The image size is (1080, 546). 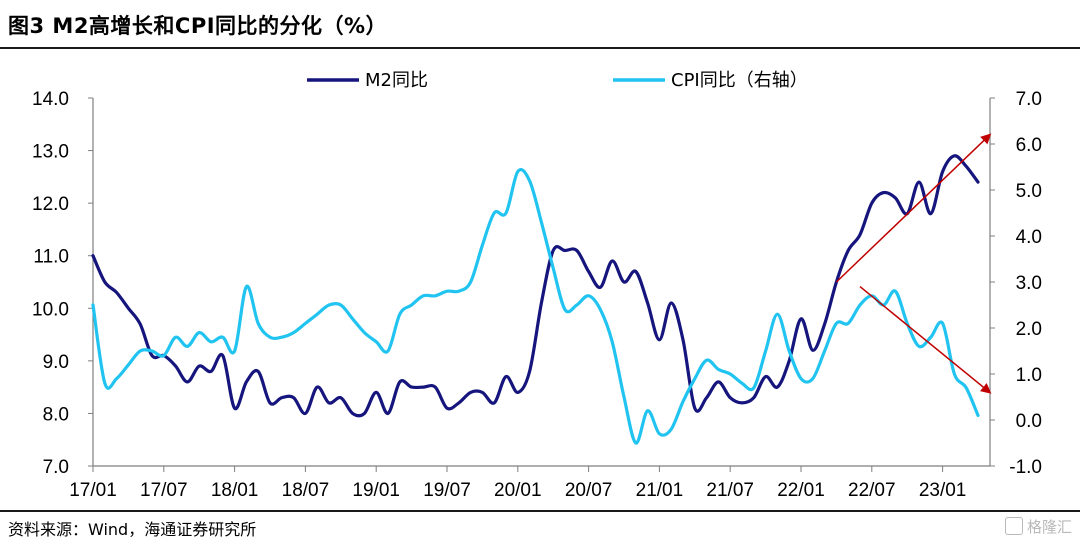 I want to click on left-axis-tick-label: 14.0, so click(x=50, y=99).